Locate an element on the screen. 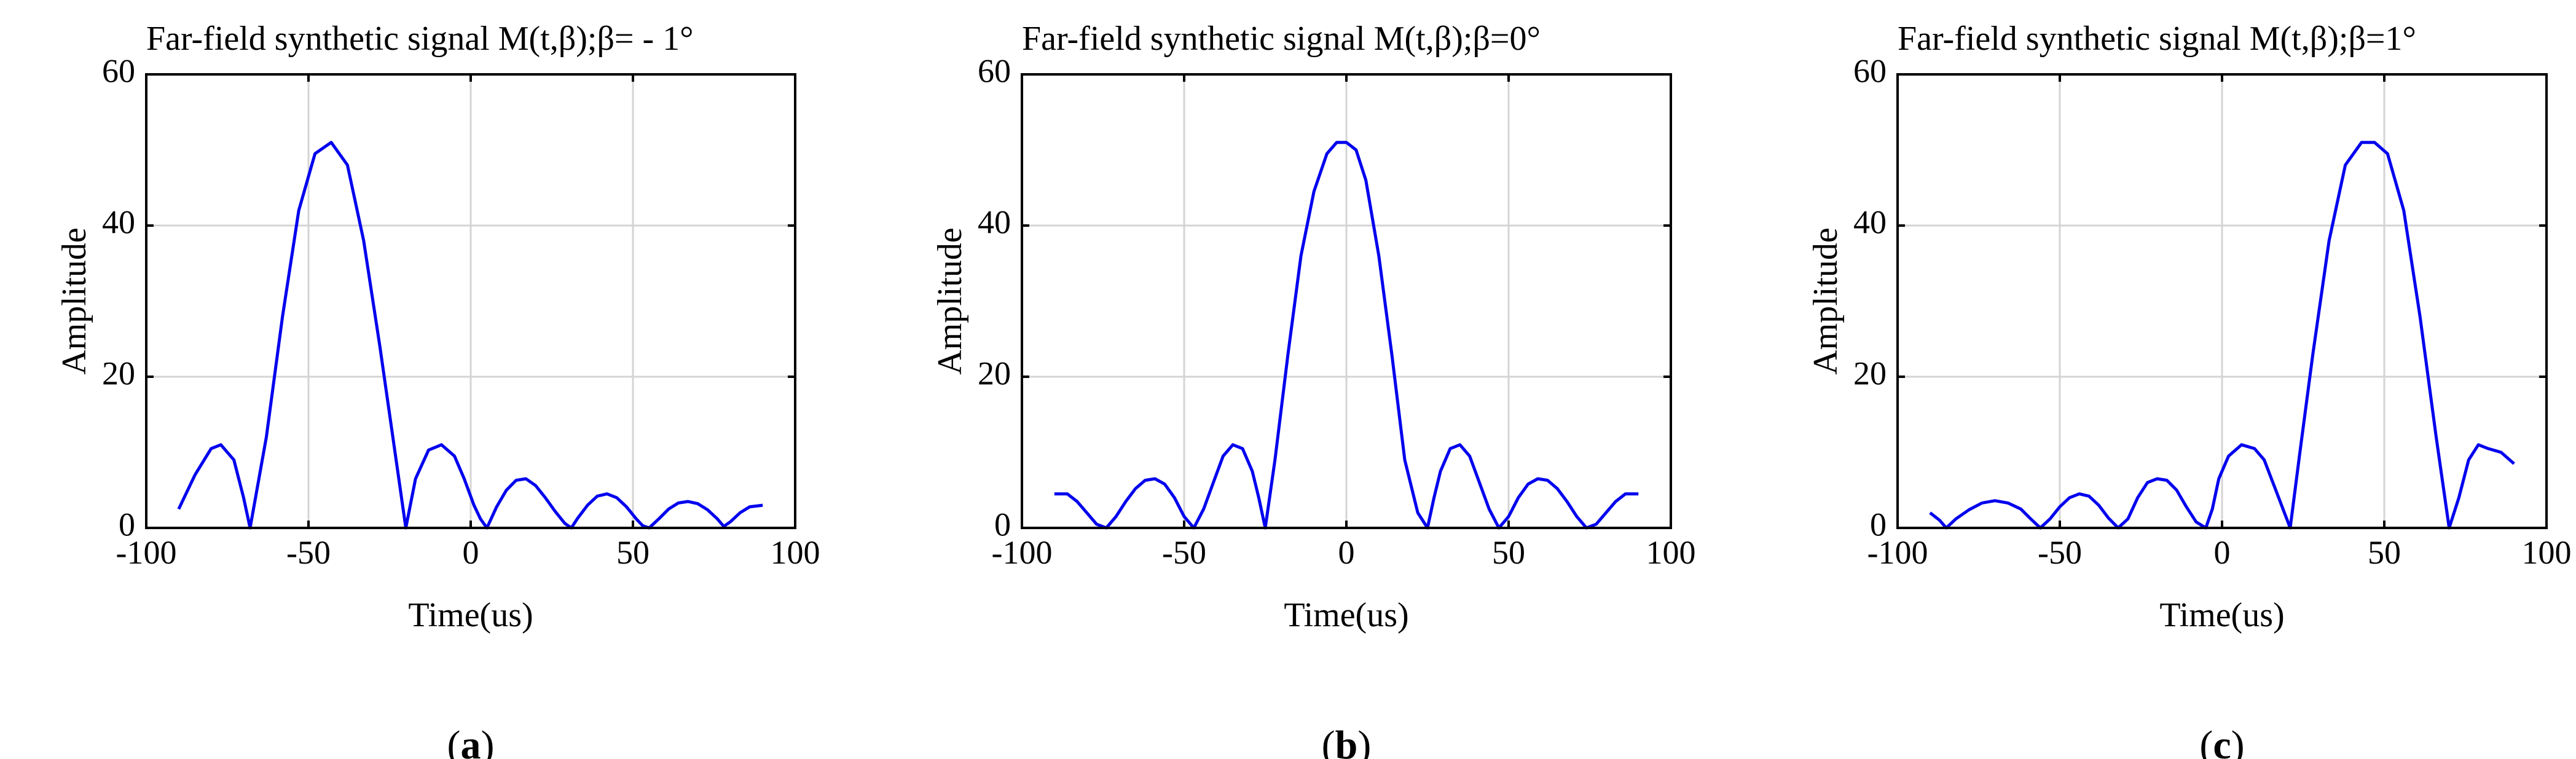 The image size is (2576, 759). panel-caption-letter: a is located at coordinates (471, 741).